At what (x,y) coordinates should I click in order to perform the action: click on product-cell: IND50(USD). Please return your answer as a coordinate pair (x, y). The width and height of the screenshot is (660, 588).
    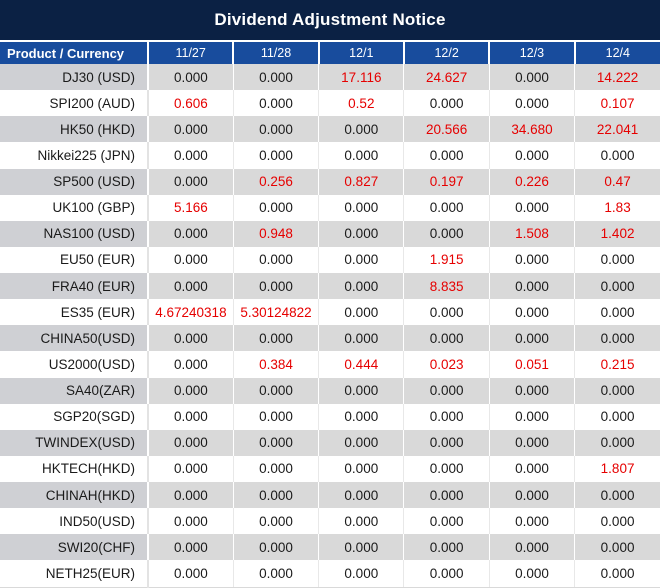
    Looking at the image, I should click on (74, 521).